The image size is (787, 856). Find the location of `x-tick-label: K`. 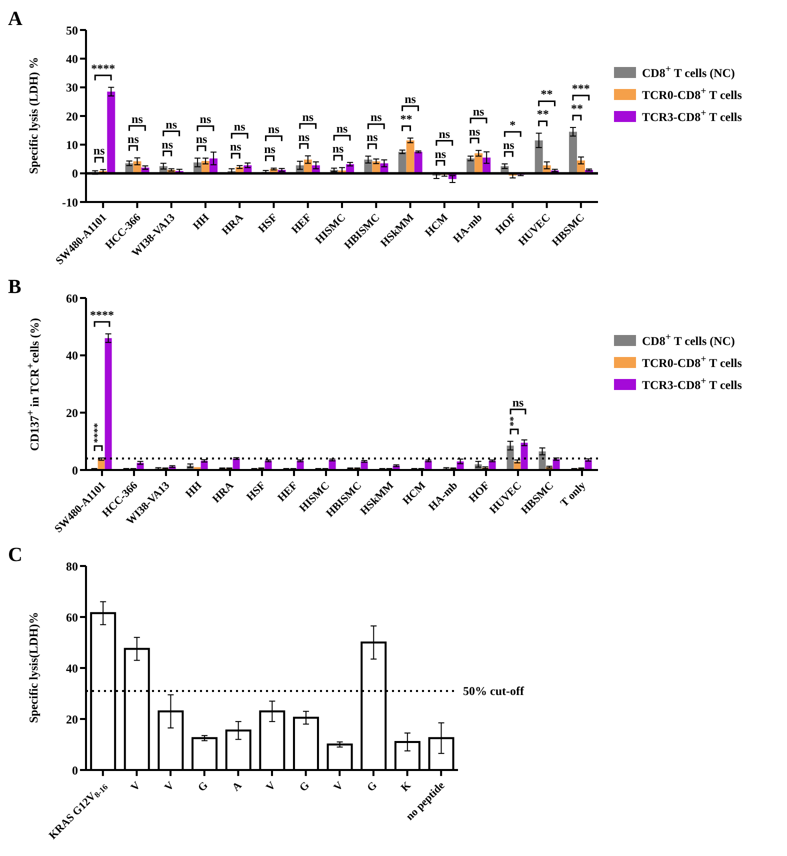

x-tick-label: K is located at coordinates (406, 786).